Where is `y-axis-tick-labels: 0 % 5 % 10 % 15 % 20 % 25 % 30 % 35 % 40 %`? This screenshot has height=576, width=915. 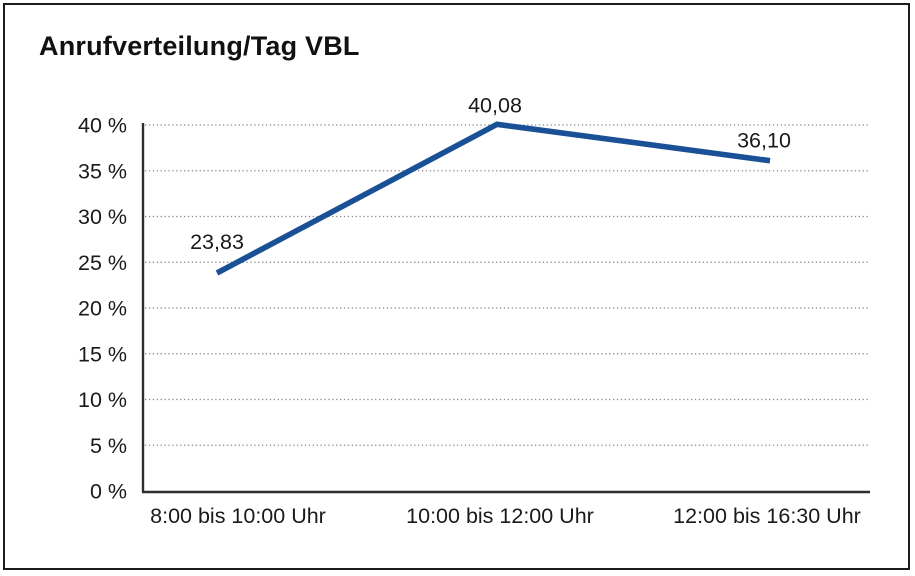 y-axis-tick-labels: 0 % 5 % 10 % 15 % 20 % 25 % 30 % 35 % 40 % is located at coordinates (102, 309).